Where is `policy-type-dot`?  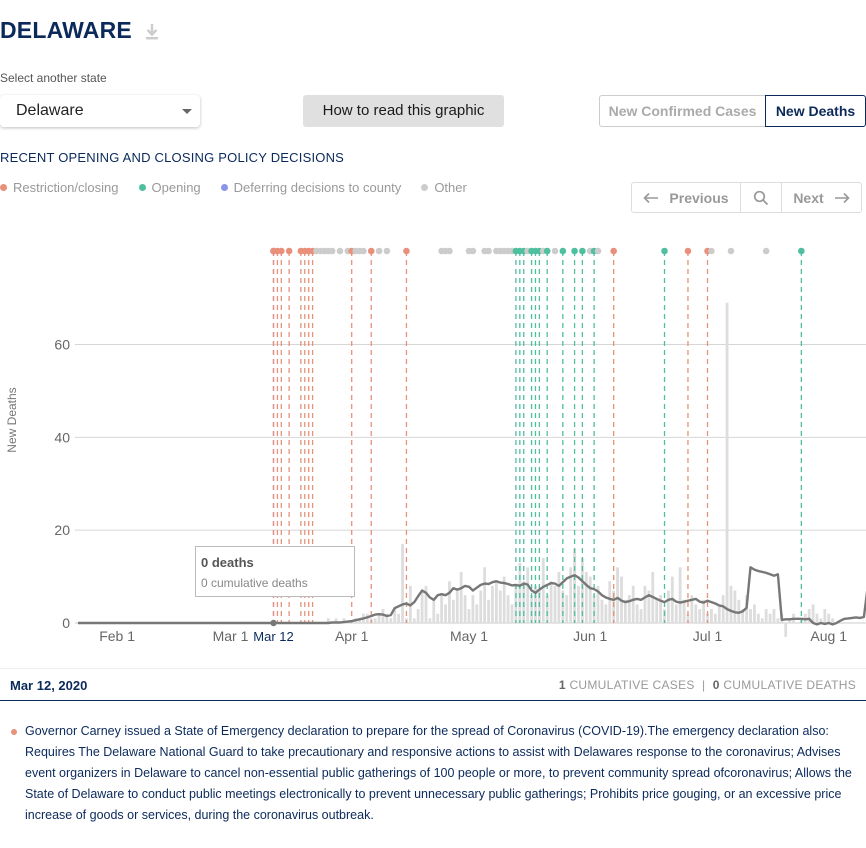
policy-type-dot is located at coordinates (14, 732).